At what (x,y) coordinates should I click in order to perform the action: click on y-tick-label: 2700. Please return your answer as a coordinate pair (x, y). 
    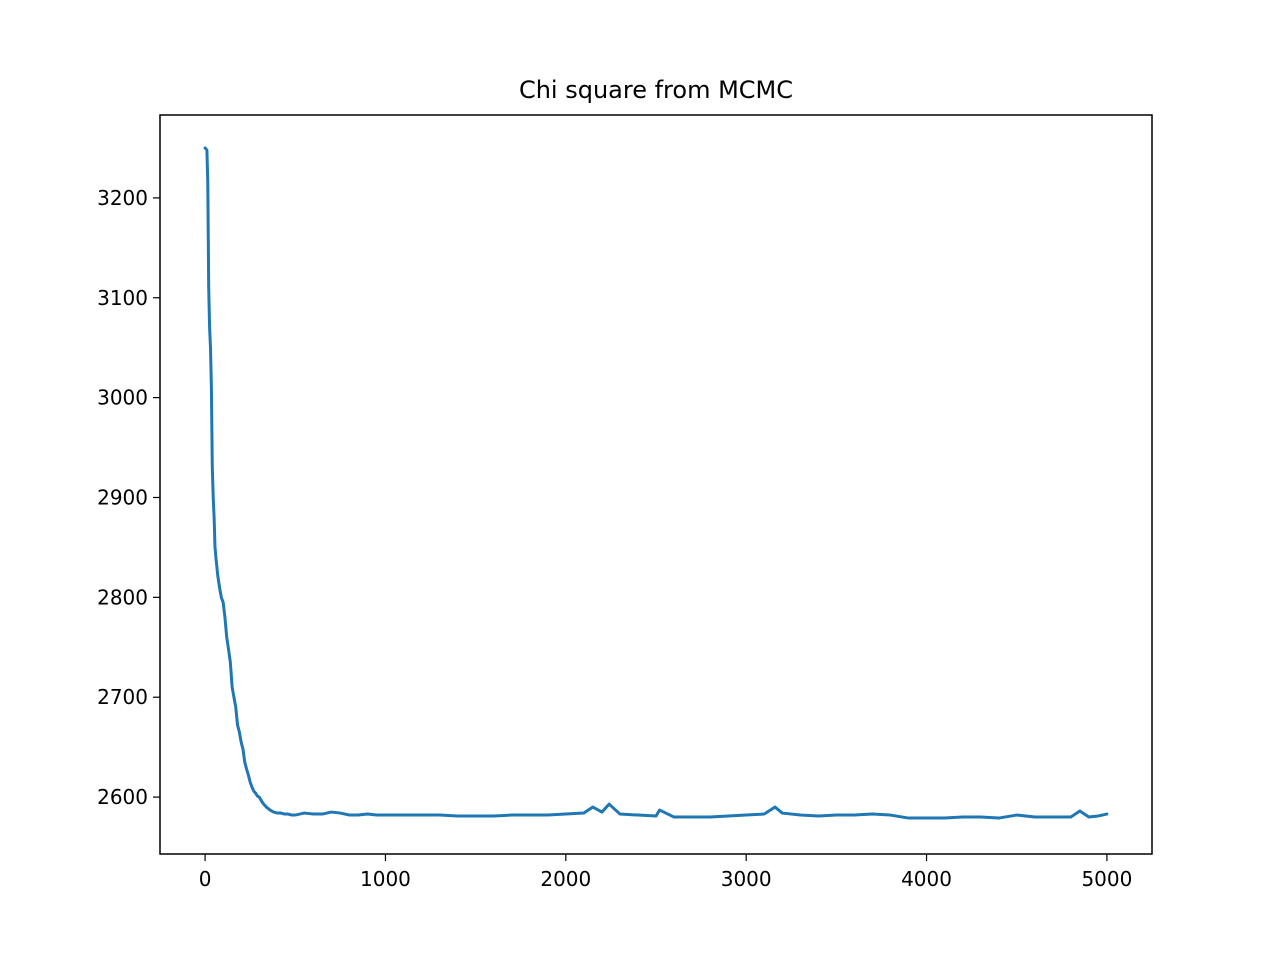
    Looking at the image, I should click on (122, 697).